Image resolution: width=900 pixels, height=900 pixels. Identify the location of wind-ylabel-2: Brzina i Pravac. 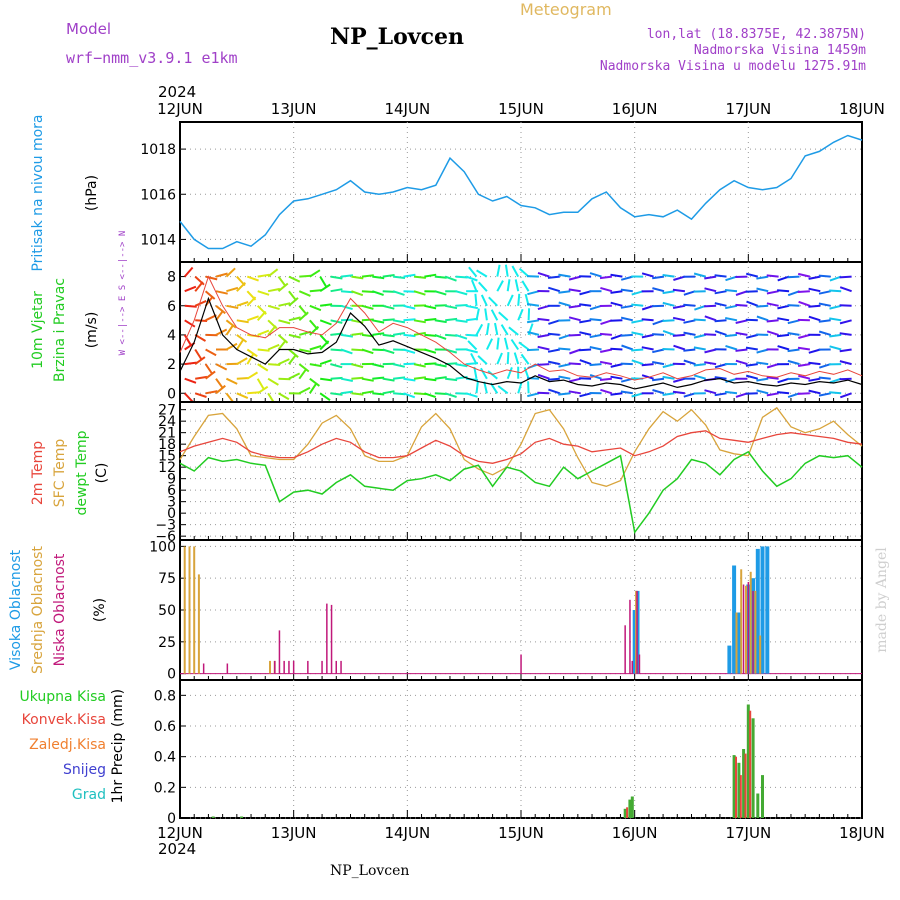
(60, 330).